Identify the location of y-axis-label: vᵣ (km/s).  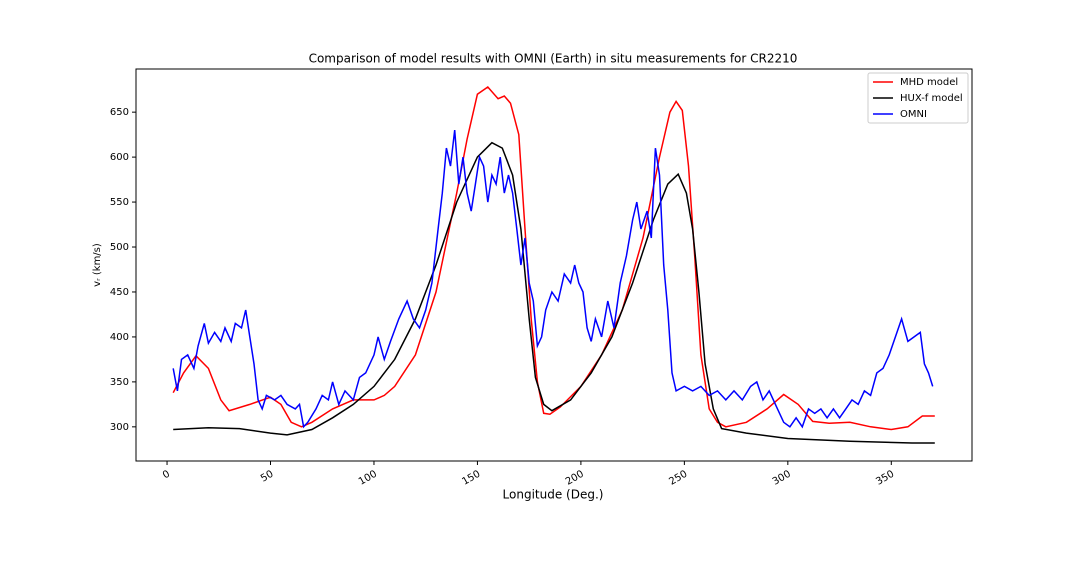
(97, 265).